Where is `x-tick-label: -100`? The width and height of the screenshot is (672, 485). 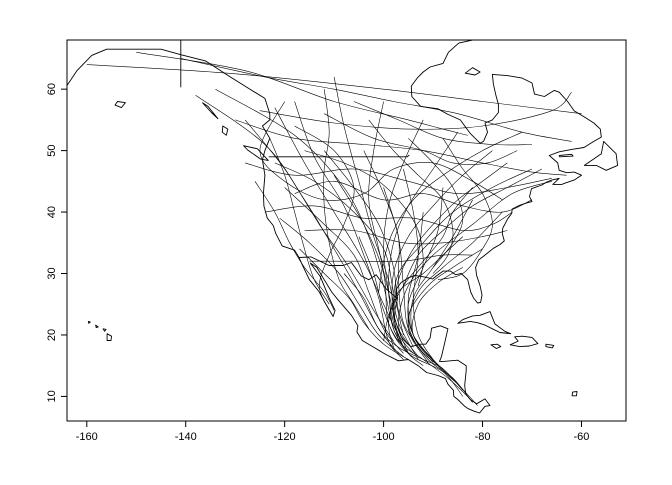
x-tick-label: -100 is located at coordinates (384, 437).